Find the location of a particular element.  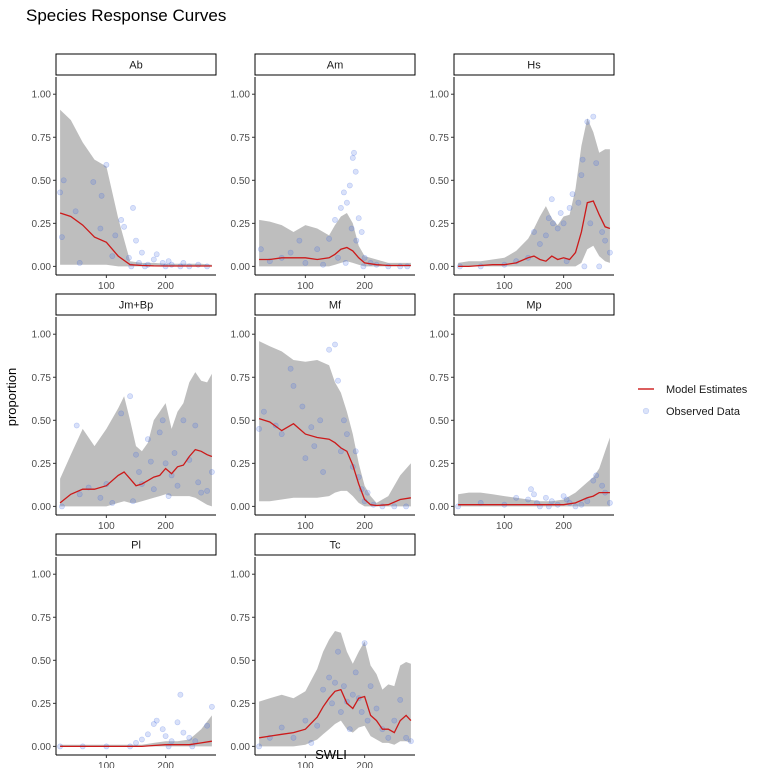

panel-hs: Hs 0.00 0.25 0.50 0.75 1.00 100 200 is located at coordinates (522, 172).